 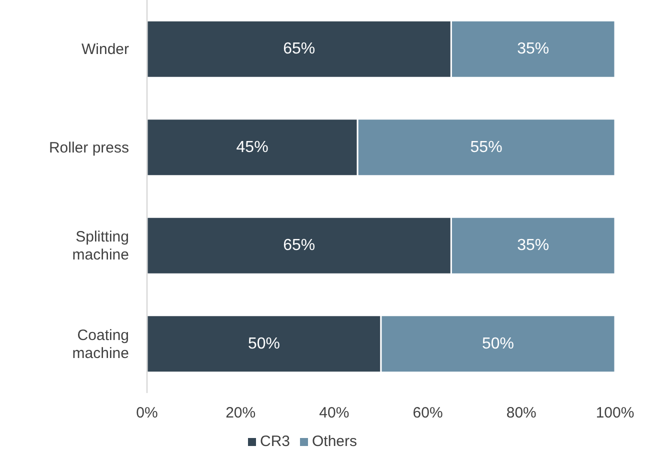 What do you see at coordinates (427, 413) in the screenshot?
I see `x-tick-label: 60%` at bounding box center [427, 413].